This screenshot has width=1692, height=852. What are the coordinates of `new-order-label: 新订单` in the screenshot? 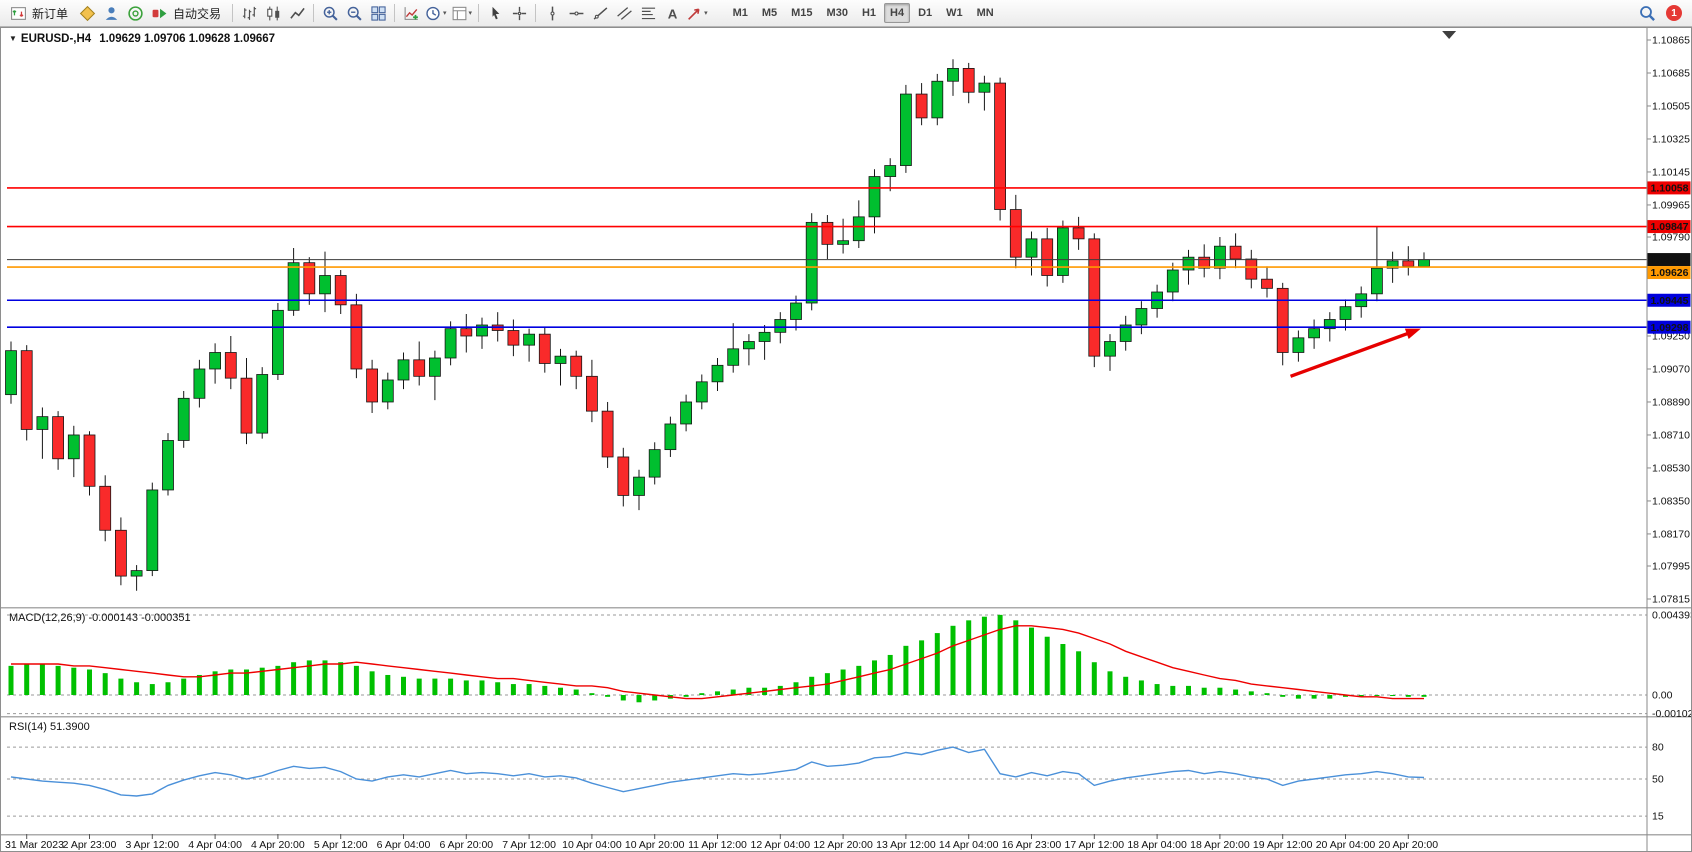 It's located at (50, 13).